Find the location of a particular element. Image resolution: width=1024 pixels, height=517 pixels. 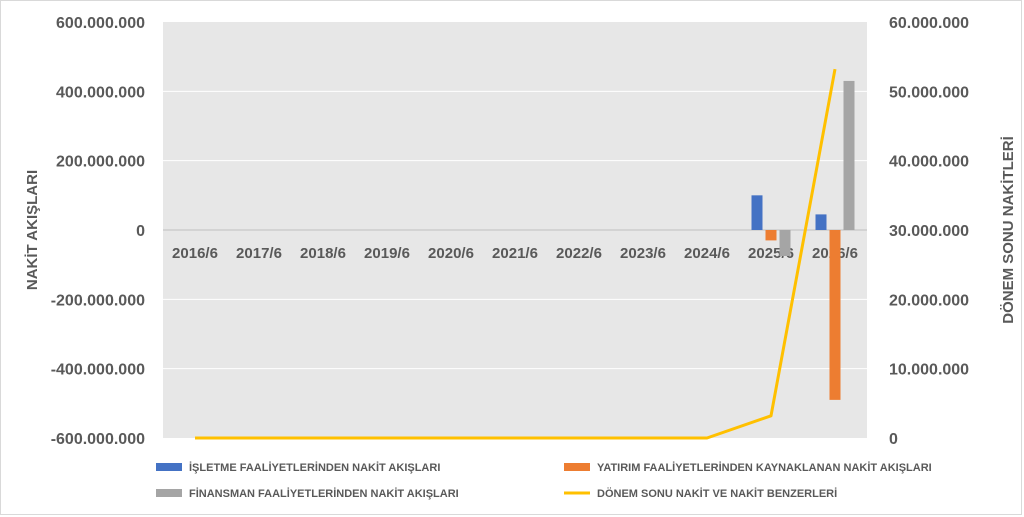

legend-label: İŞLETME FAALİYETLERİNDEN NAKİT AKIŞLARI is located at coordinates (314, 467).